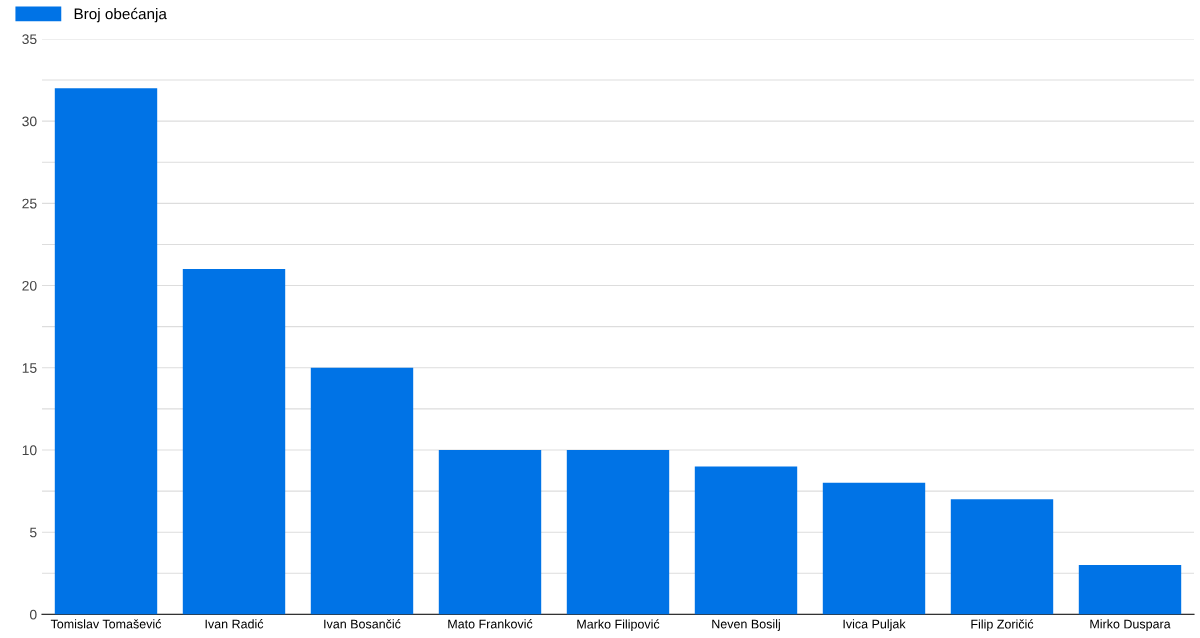  I want to click on y-tick-label: 25, so click(29, 203).